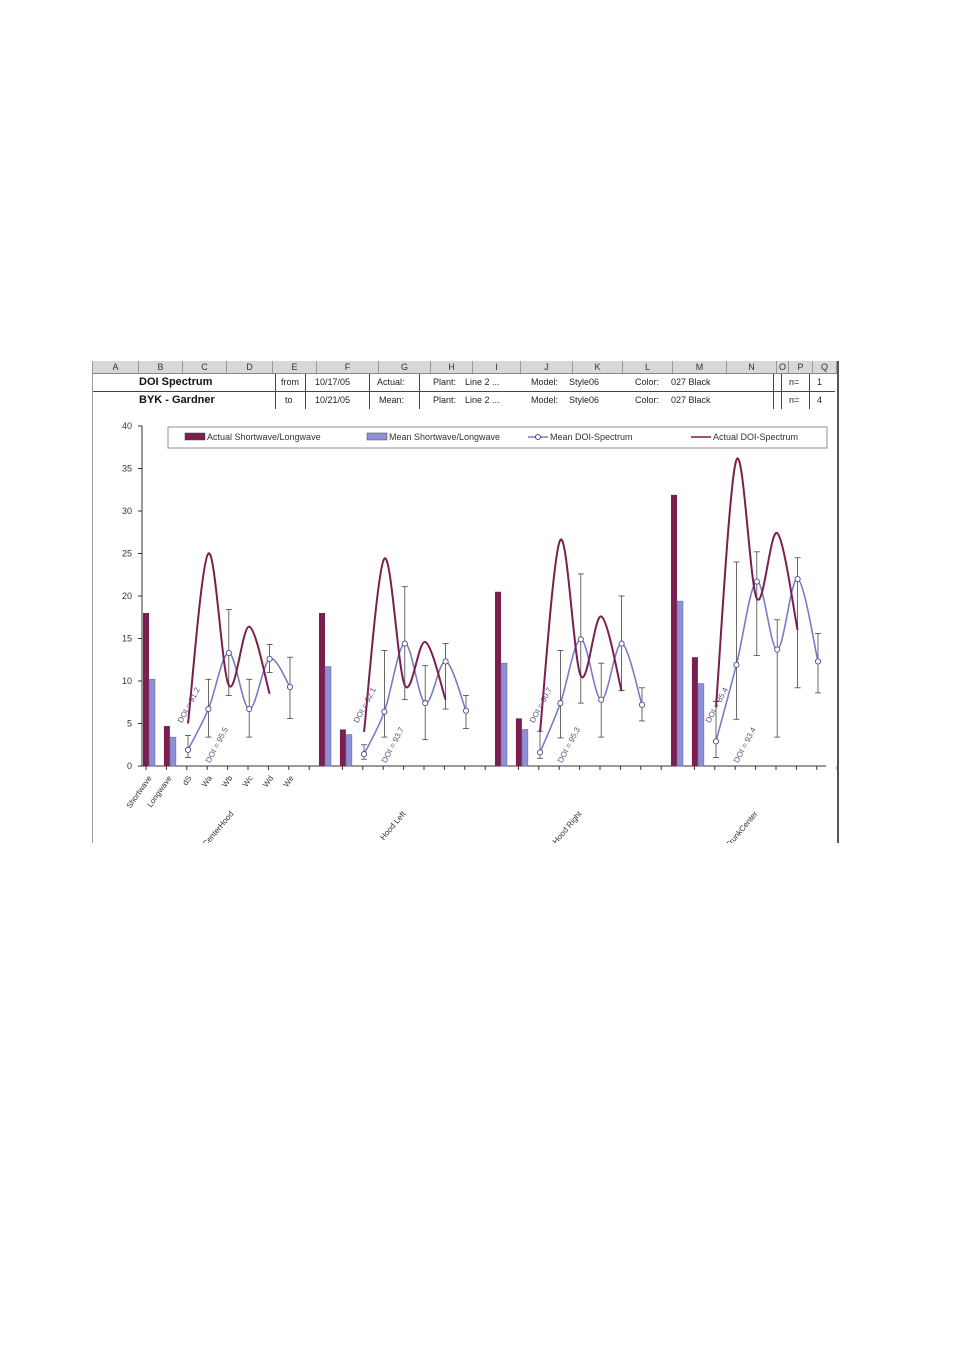 Image resolution: width=954 pixels, height=1354 pixels. What do you see at coordinates (176, 382) in the screenshot?
I see `chart-title-cell: DOI Spectrum` at bounding box center [176, 382].